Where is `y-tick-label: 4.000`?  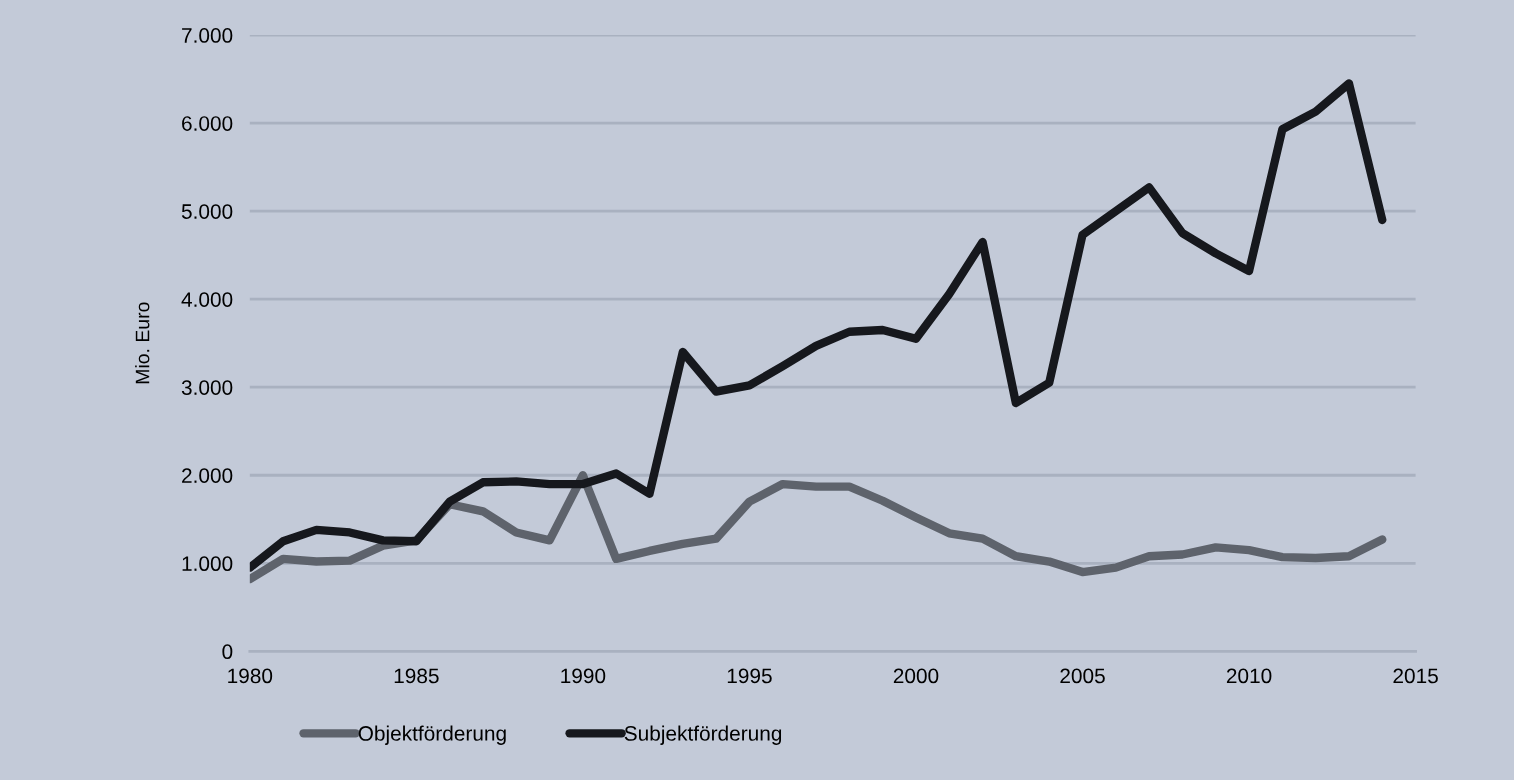 y-tick-label: 4.000 is located at coordinates (207, 299).